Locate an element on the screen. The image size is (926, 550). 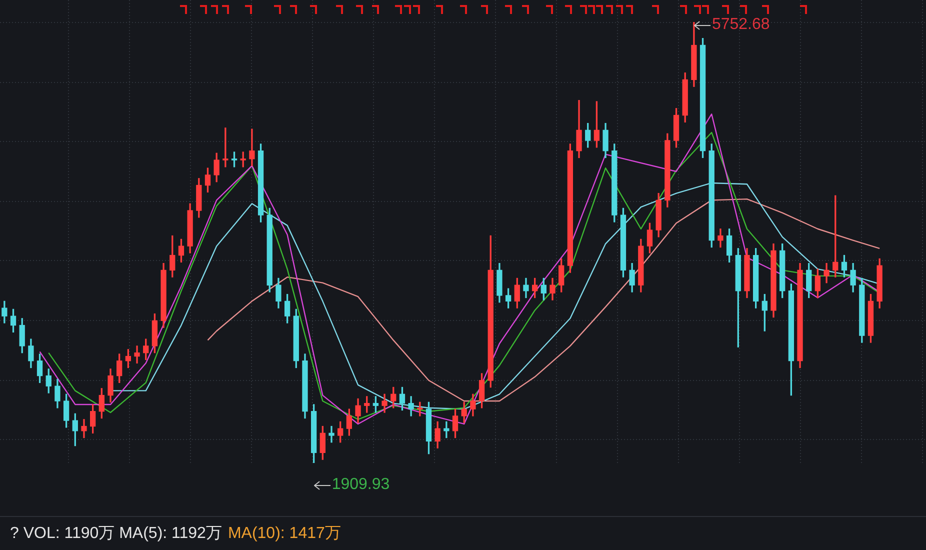
text: MA(10): 1417万 is located at coordinates (284, 534).